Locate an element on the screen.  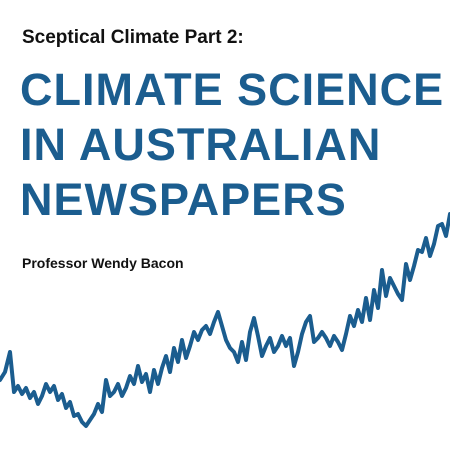
title-line-2: IN AUSTRALIAN is located at coordinates (201, 144).